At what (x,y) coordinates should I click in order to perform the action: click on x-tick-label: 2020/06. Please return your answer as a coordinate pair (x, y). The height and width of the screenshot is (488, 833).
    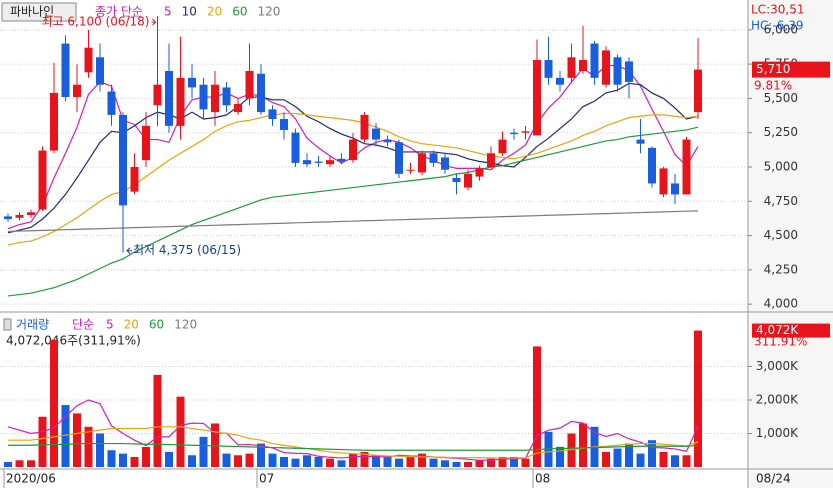
    Looking at the image, I should click on (31, 479).